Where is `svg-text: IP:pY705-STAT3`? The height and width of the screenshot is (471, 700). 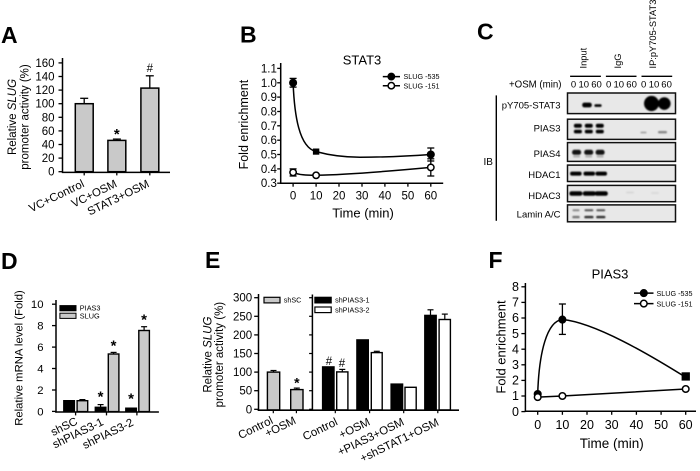
svg-text: IP:pY705-STAT3 is located at coordinates (653, 34).